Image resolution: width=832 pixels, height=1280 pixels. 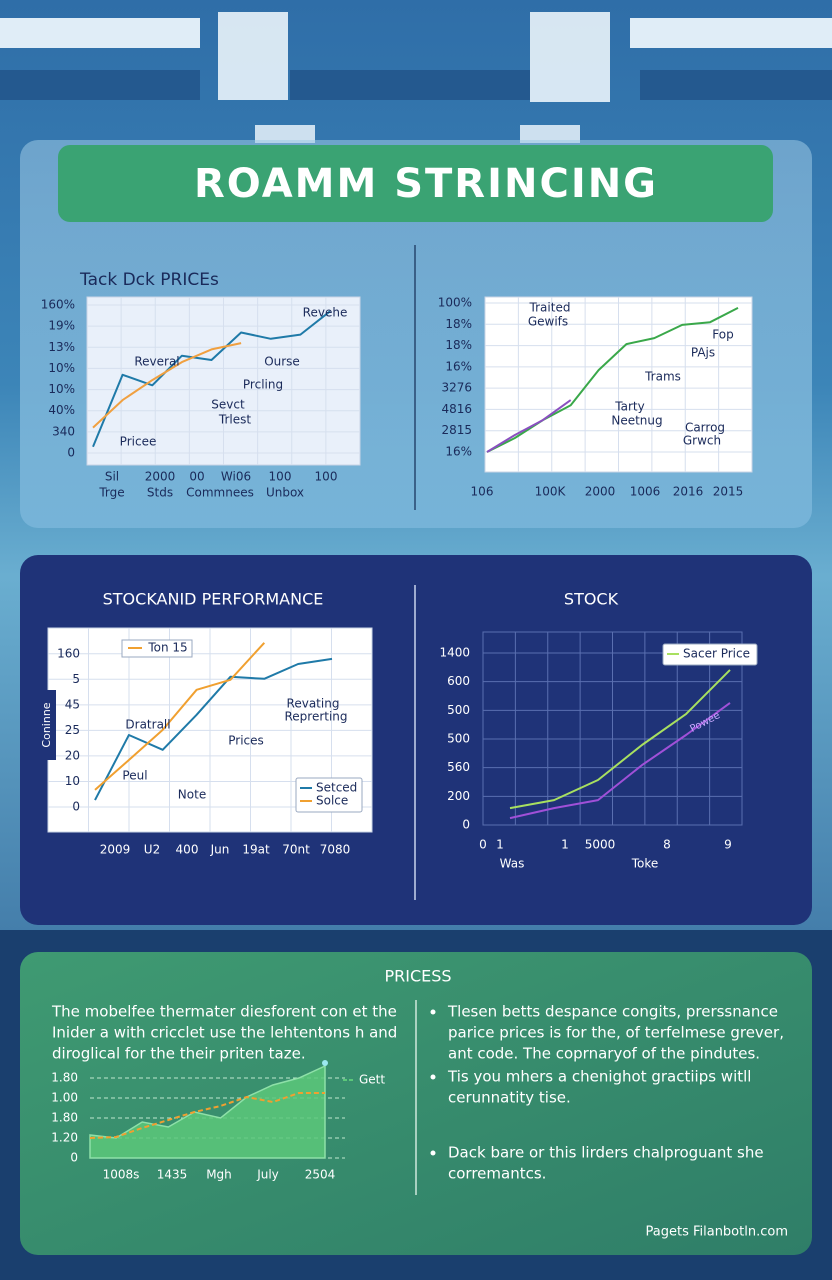 What do you see at coordinates (61, 410) in the screenshot?
I see `y-tick-label: 40%` at bounding box center [61, 410].